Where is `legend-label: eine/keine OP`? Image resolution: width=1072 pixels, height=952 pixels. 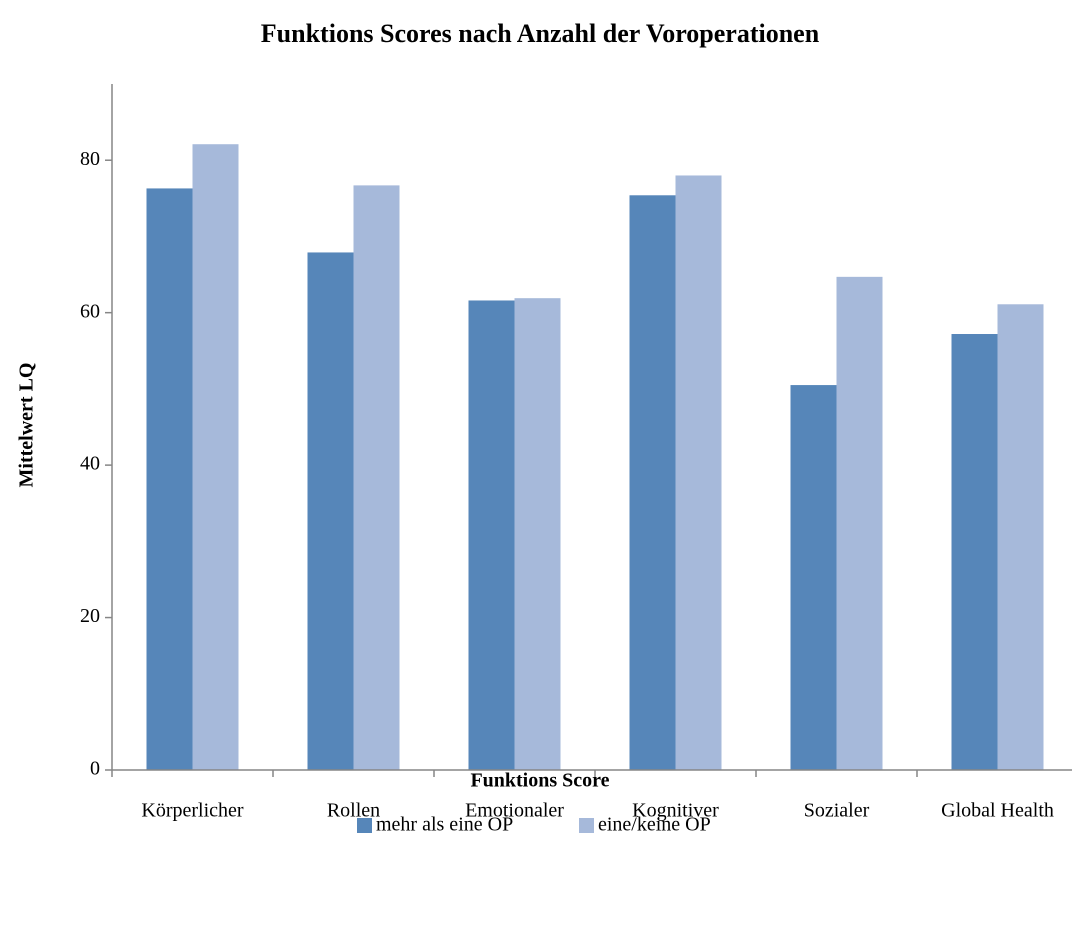 legend-label: eine/keine OP is located at coordinates (654, 825).